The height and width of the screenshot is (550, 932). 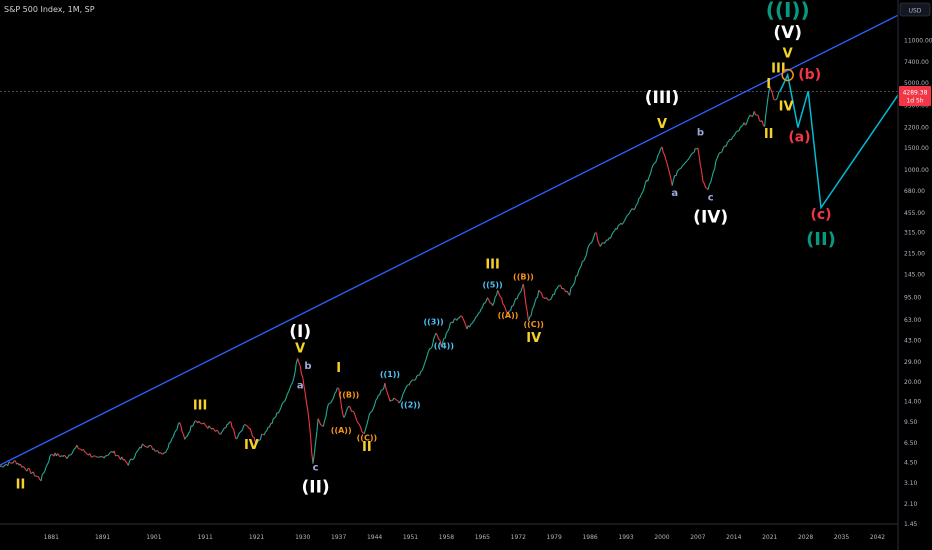 I want to click on currency-label: USD, so click(x=915, y=9).